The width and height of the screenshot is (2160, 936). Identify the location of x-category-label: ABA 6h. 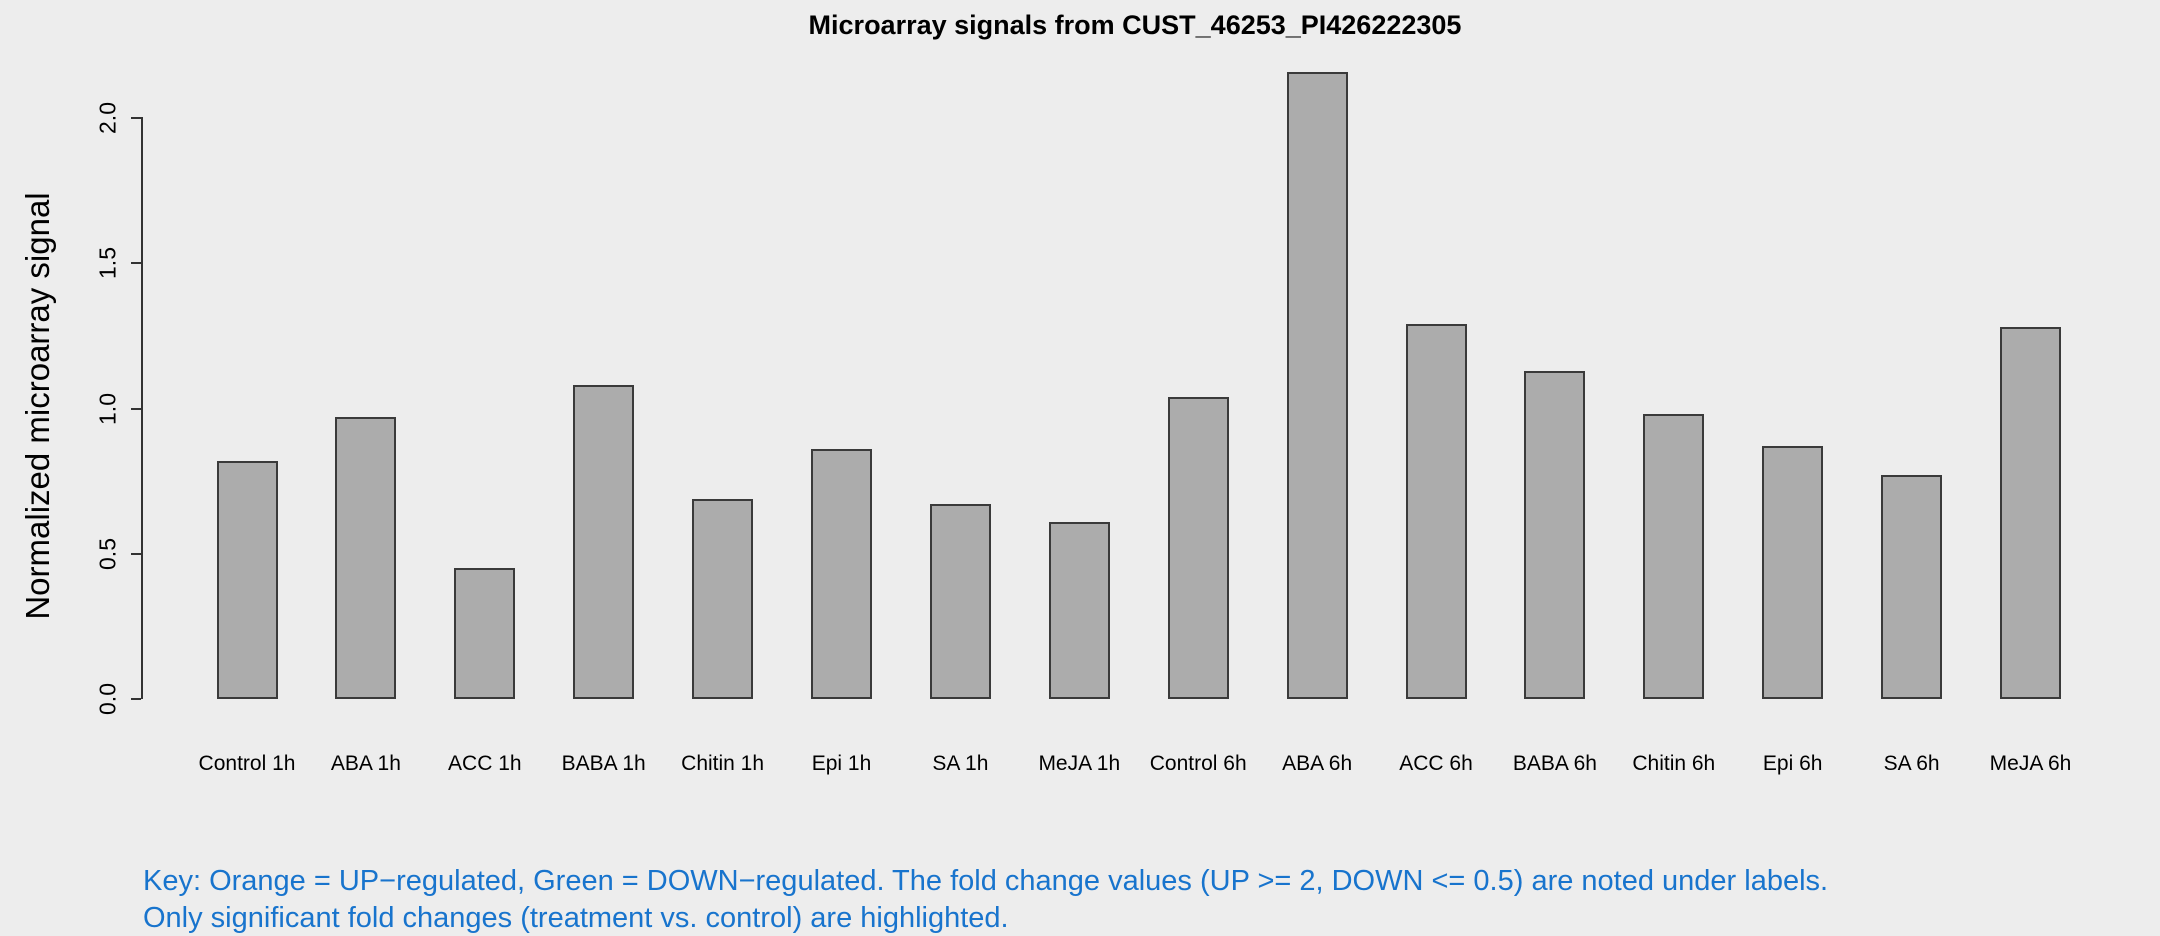
(1317, 763).